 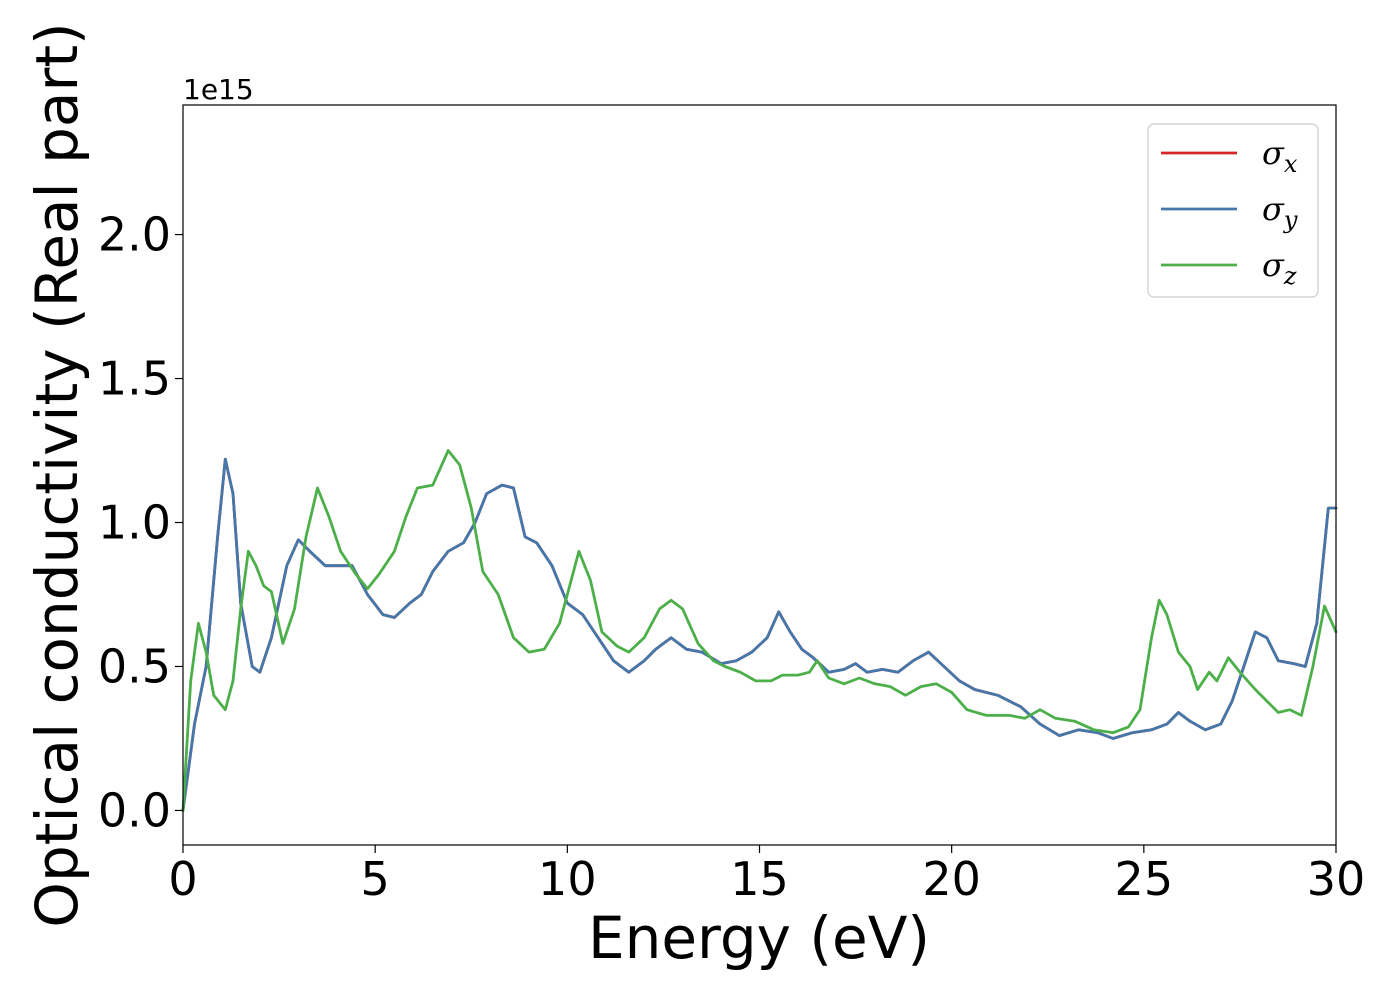 What do you see at coordinates (951, 879) in the screenshot?
I see `x-tick-label: 20` at bounding box center [951, 879].